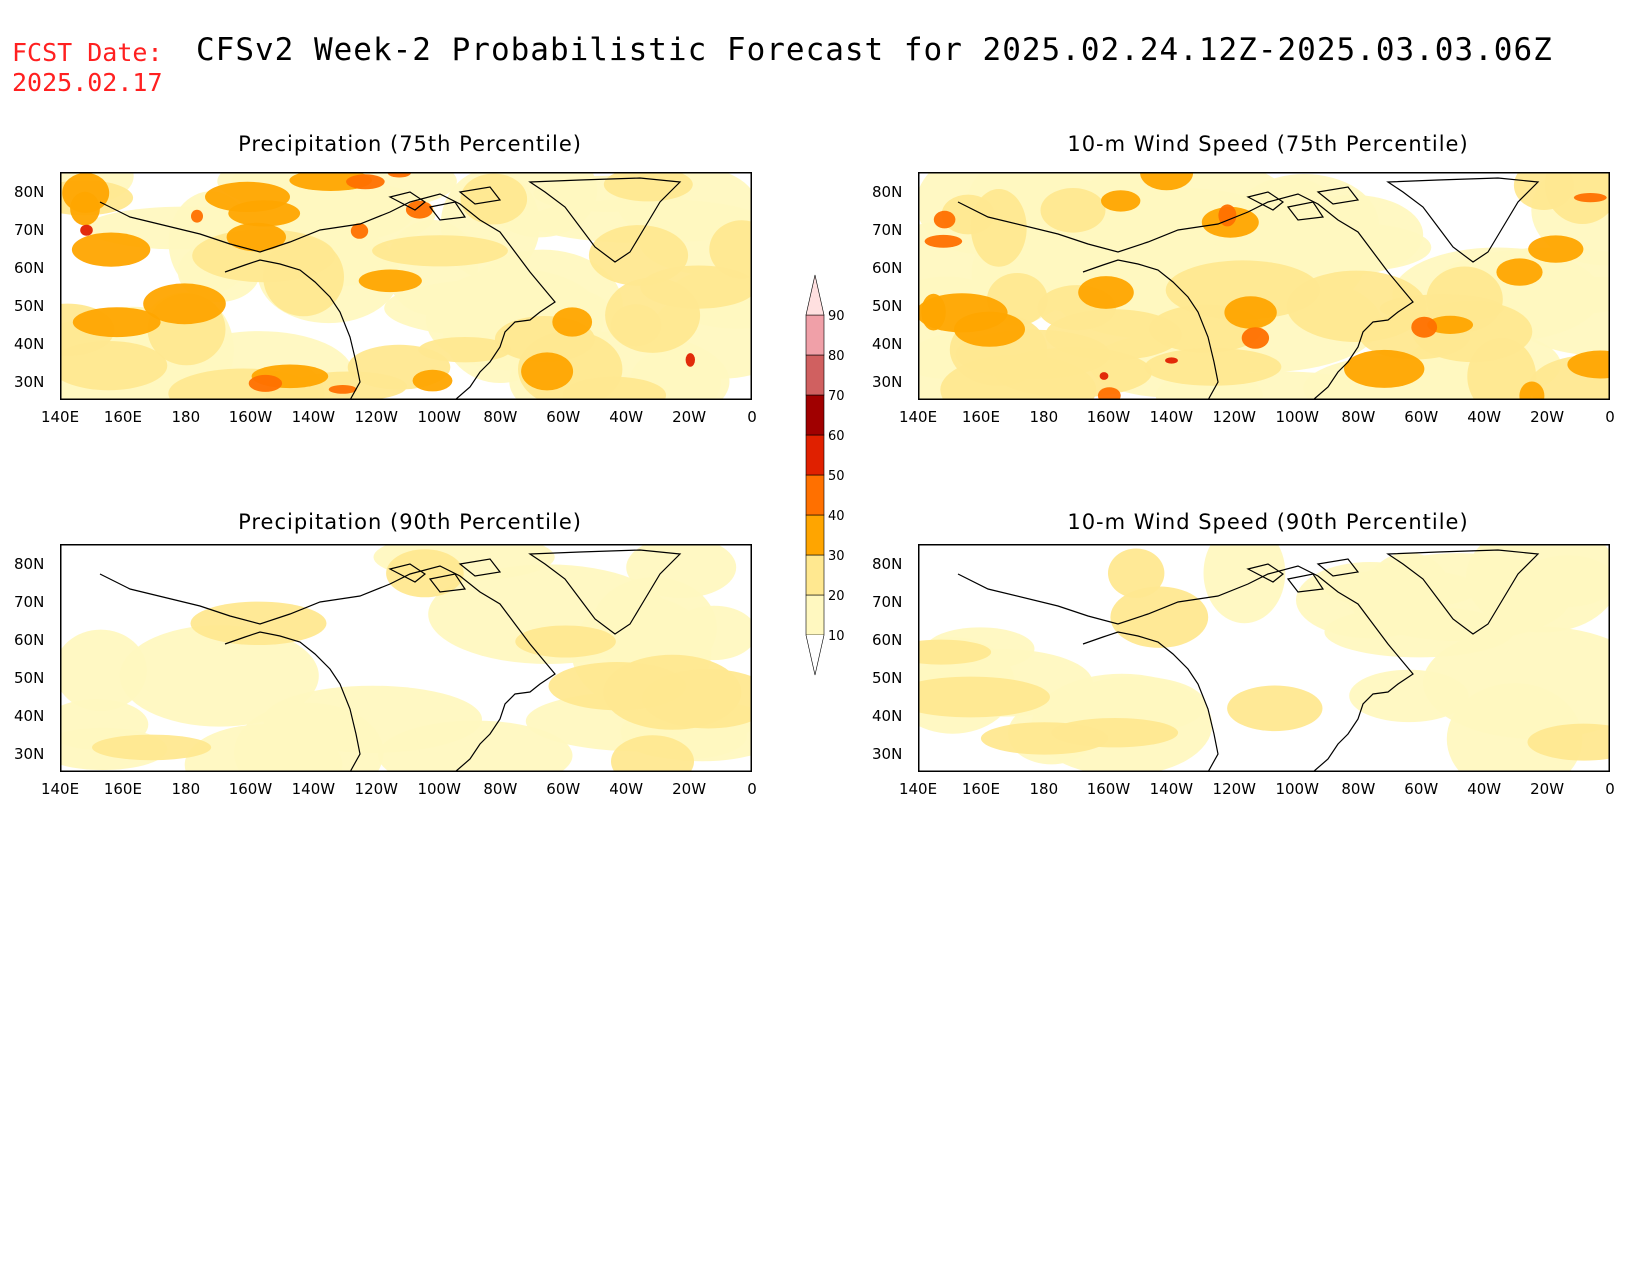 Image resolution: width=1650 pixels, height=1275 pixels. Describe the element at coordinates (836, 436) in the screenshot. I see `colorbar-label: 60` at that location.